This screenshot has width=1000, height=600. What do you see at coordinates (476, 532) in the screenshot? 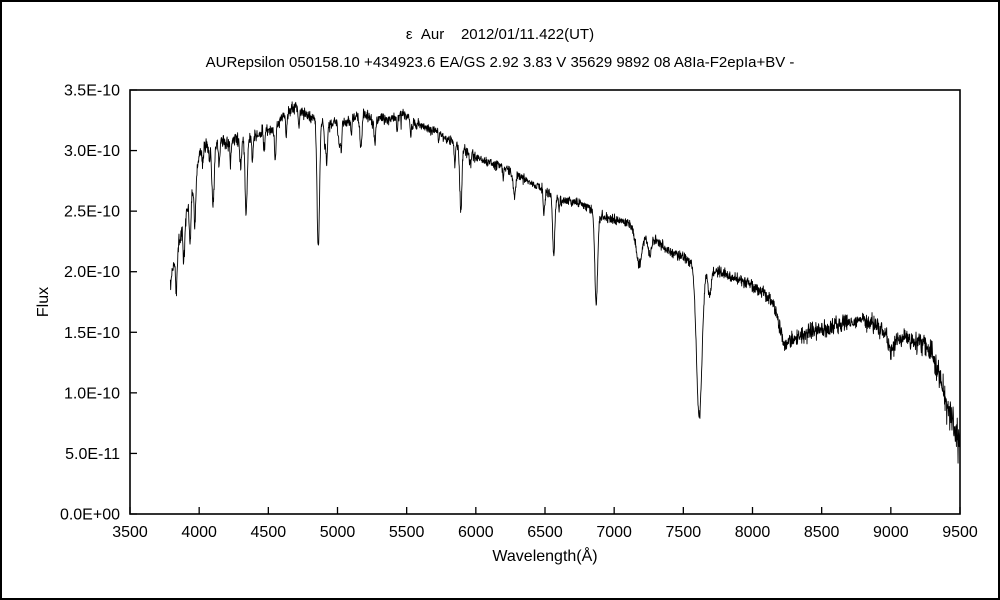
I see `x-tick-label: 6000` at bounding box center [476, 532].